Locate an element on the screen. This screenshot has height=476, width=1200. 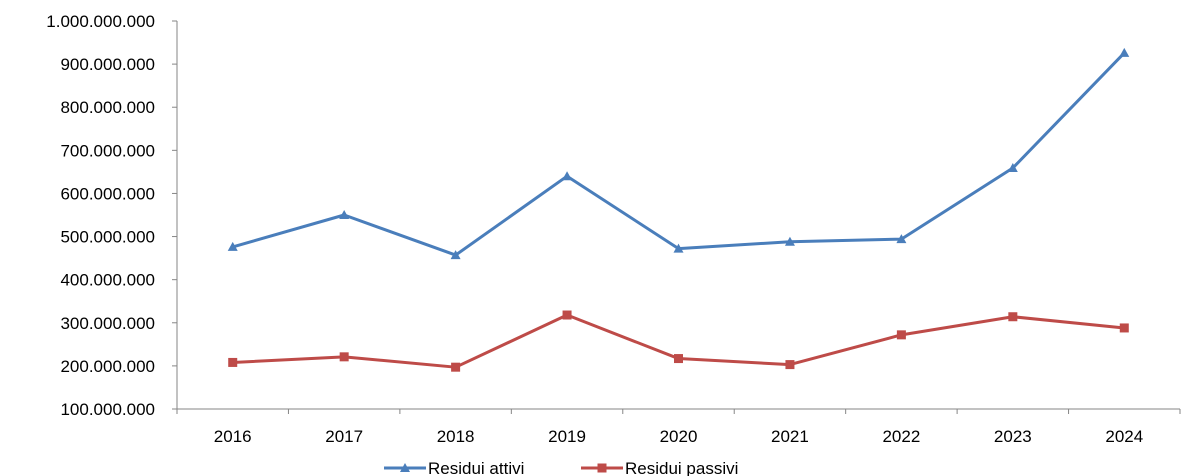
y-tick-label: 600.000.000 is located at coordinates (107, 193).